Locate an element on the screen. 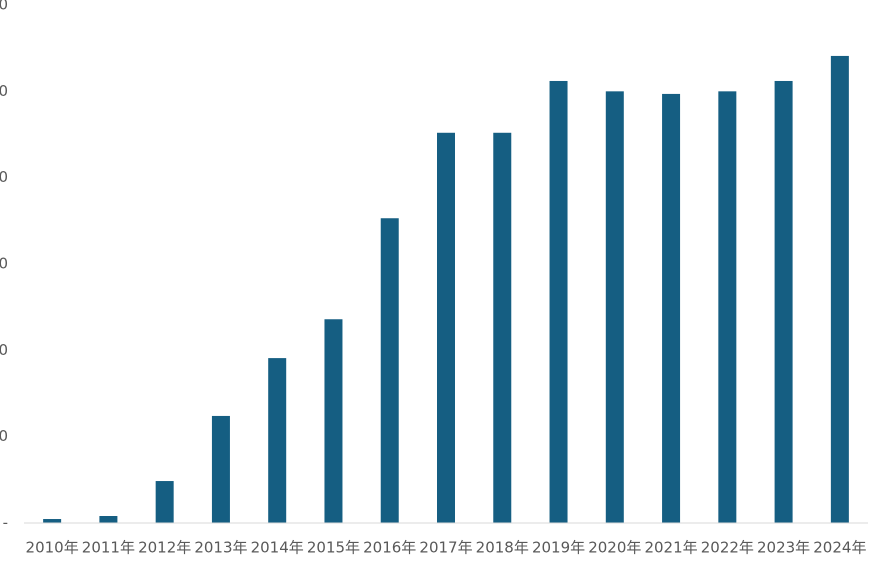 Image resolution: width=881 pixels, height=561 pixels. y-tick-label: 60 is located at coordinates (4, 7).